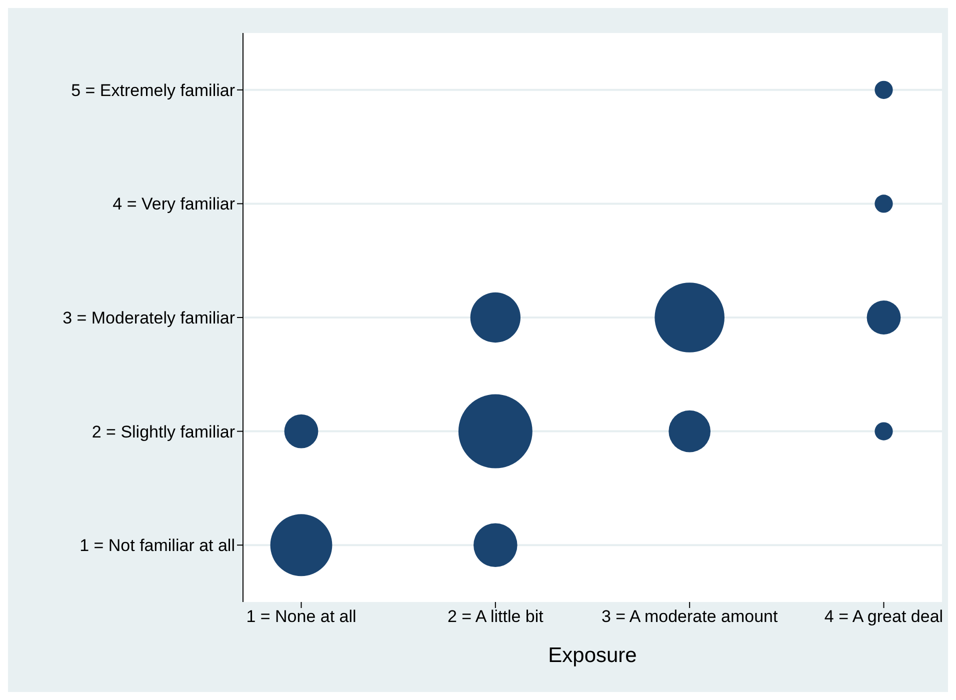 The height and width of the screenshot is (700, 956). What do you see at coordinates (149, 318) in the screenshot?
I see `y-tick-label: 3 = Moderately familiar` at bounding box center [149, 318].